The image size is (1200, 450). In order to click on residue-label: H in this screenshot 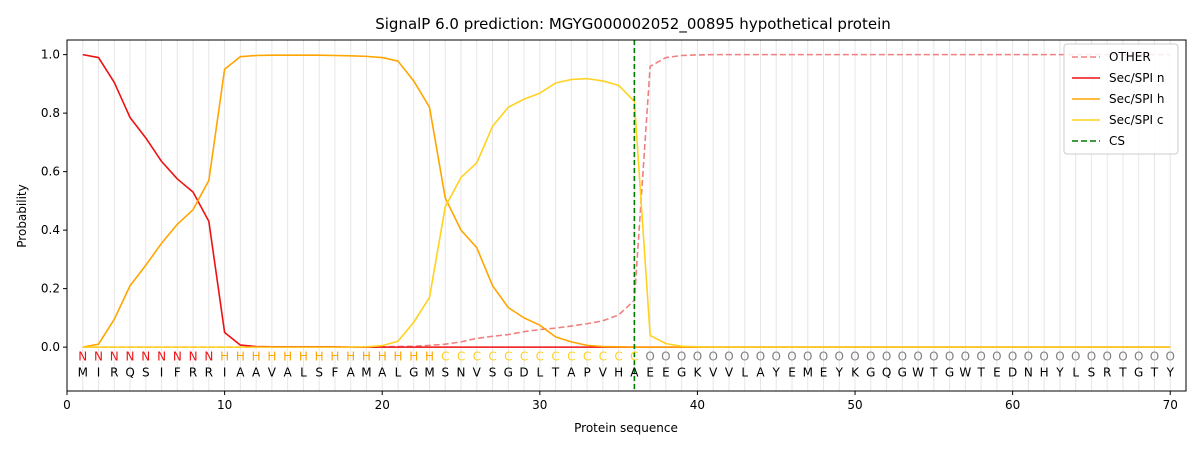, I will do `click(618, 372)`.